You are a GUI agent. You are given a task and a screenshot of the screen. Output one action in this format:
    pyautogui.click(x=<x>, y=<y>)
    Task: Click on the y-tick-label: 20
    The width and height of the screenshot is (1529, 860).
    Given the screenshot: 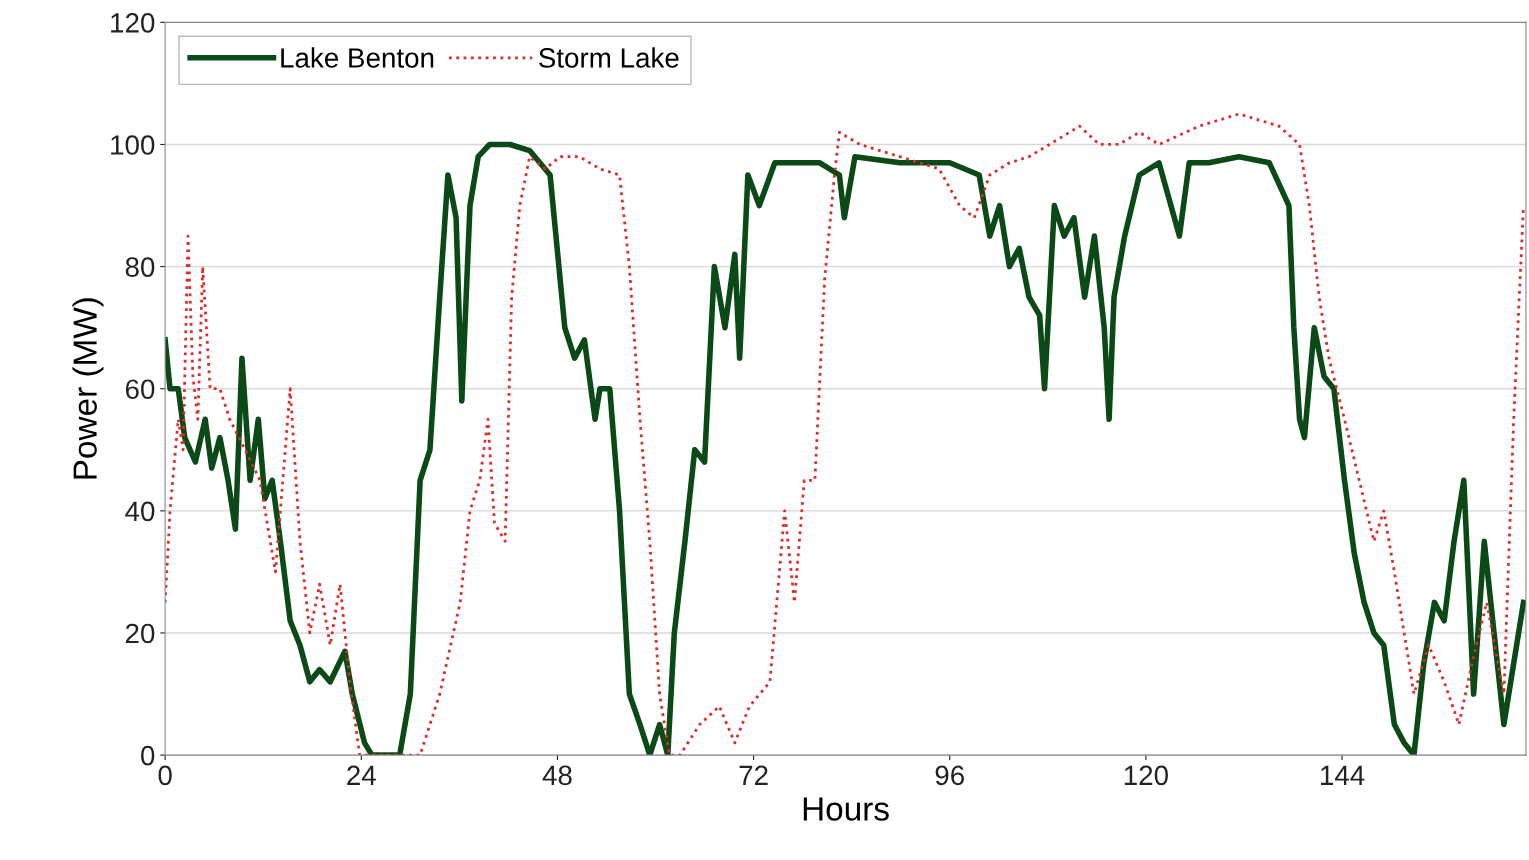 What is the action you would take?
    pyautogui.click(x=140, y=633)
    